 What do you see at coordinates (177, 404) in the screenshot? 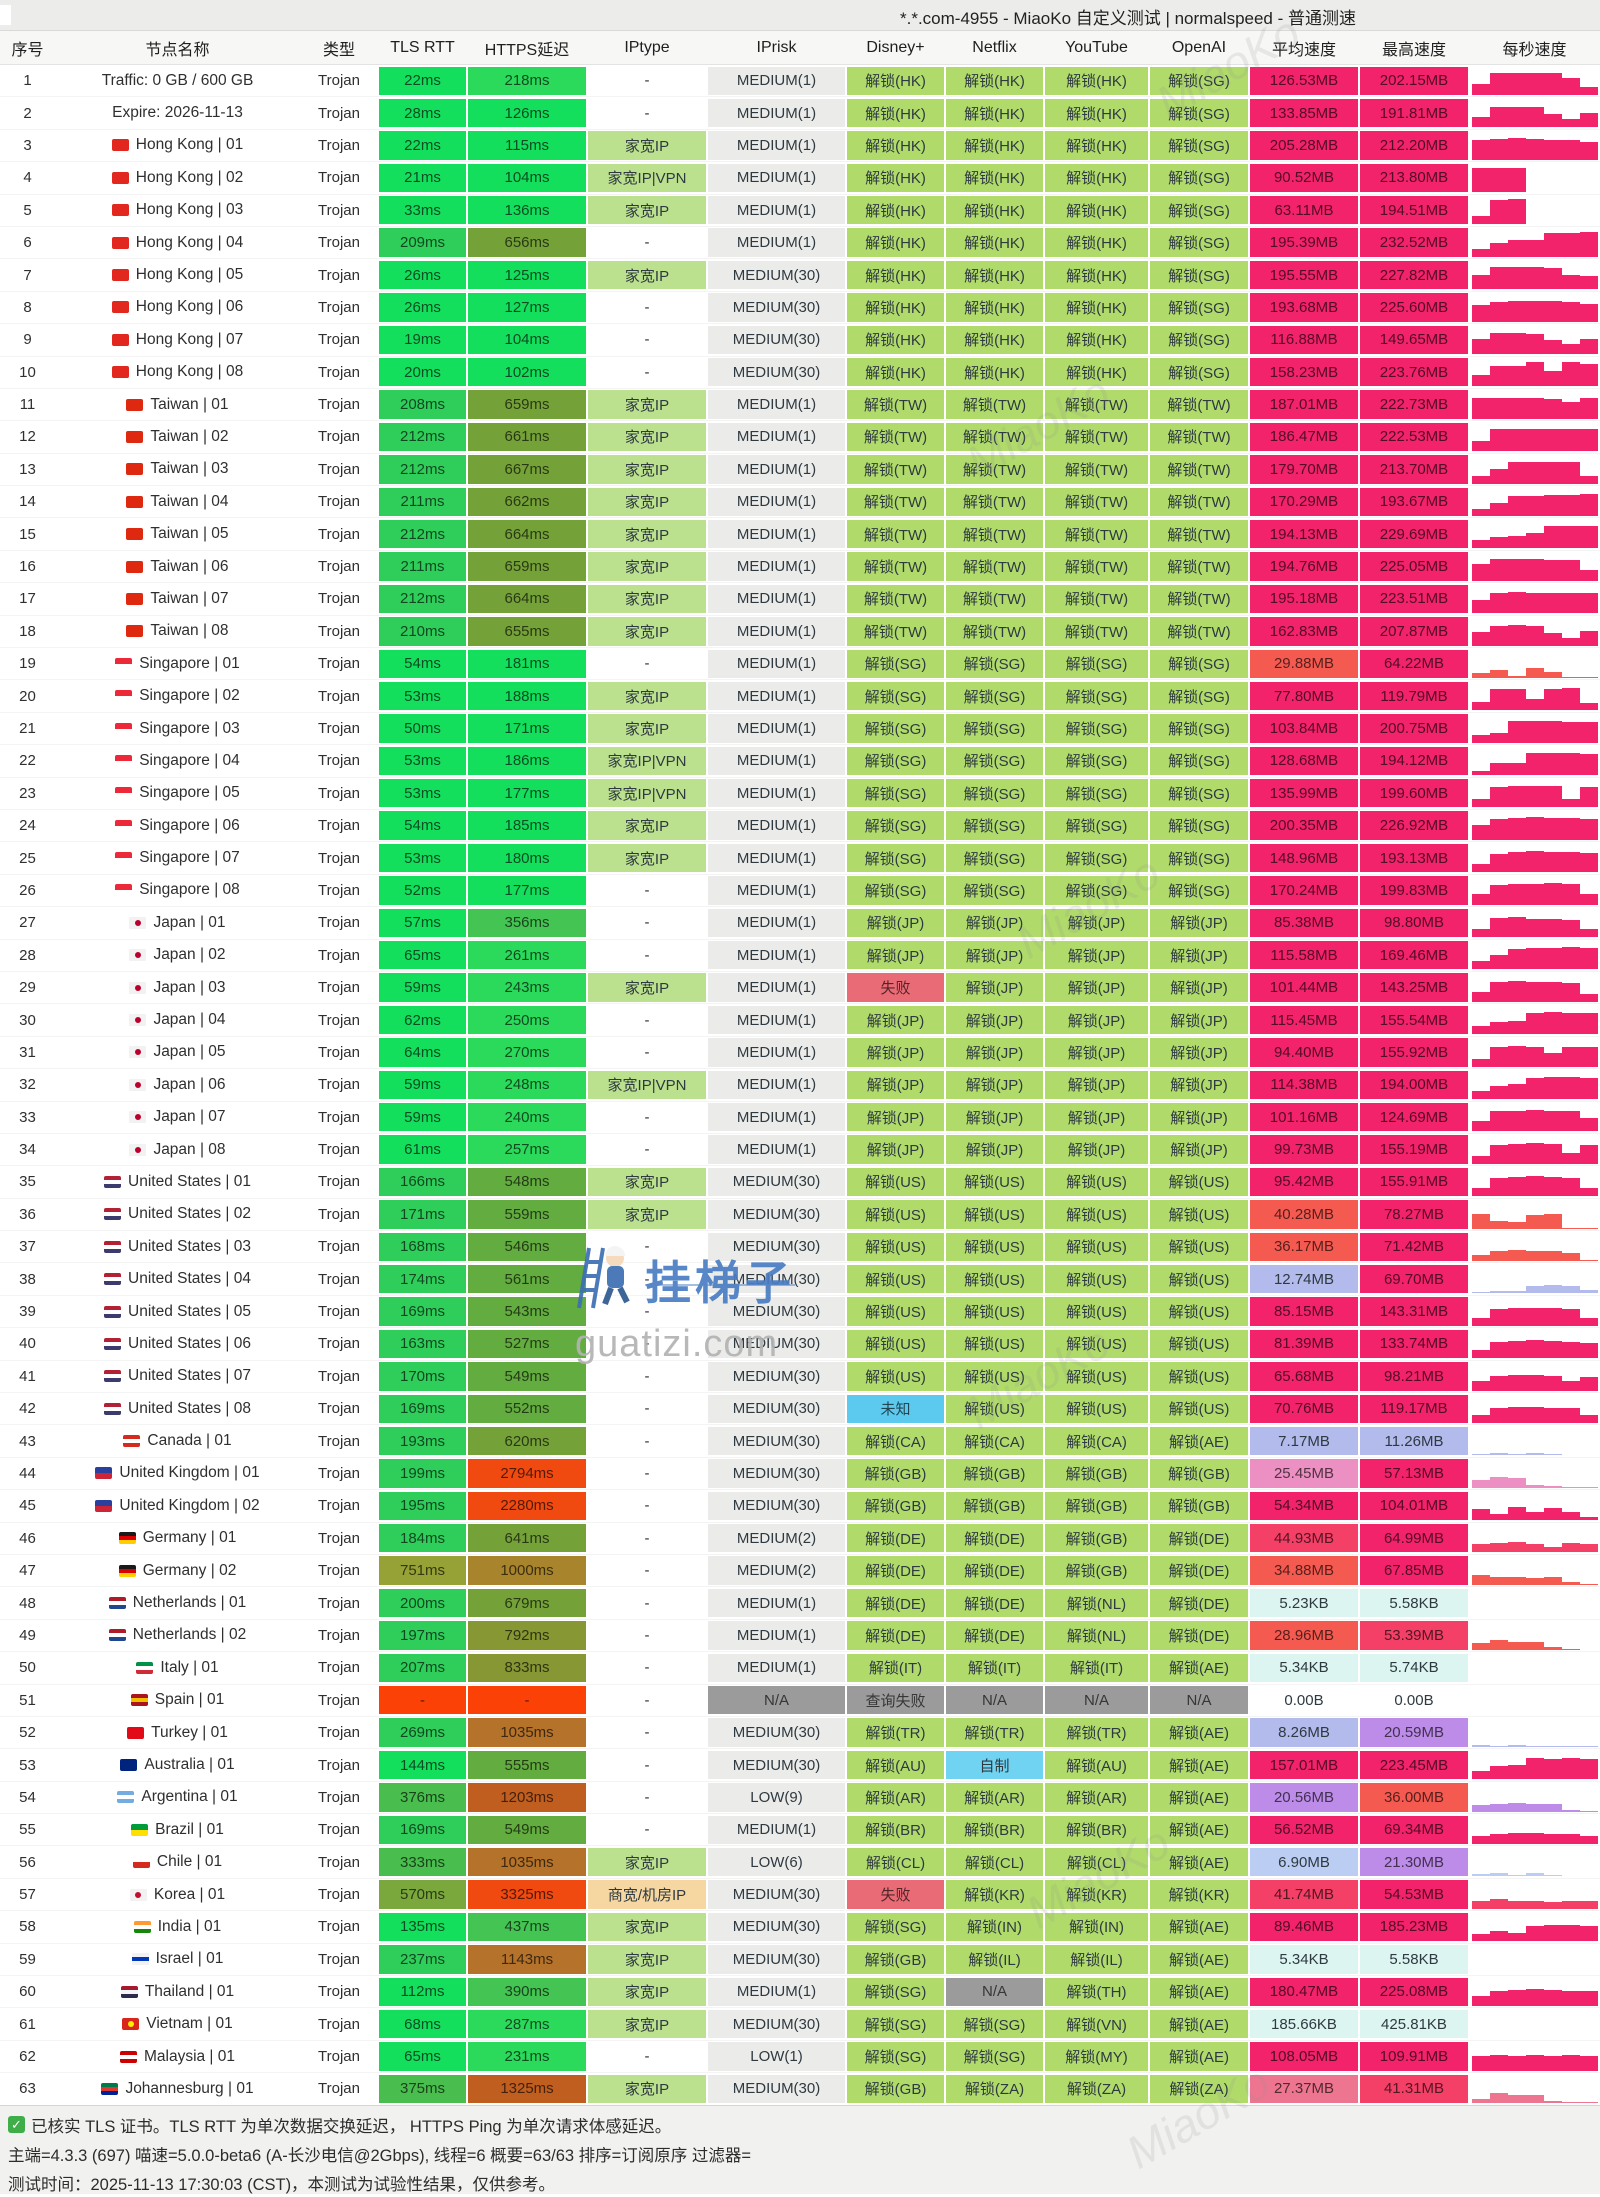
I see `node-name: Taiwan | 01` at bounding box center [177, 404].